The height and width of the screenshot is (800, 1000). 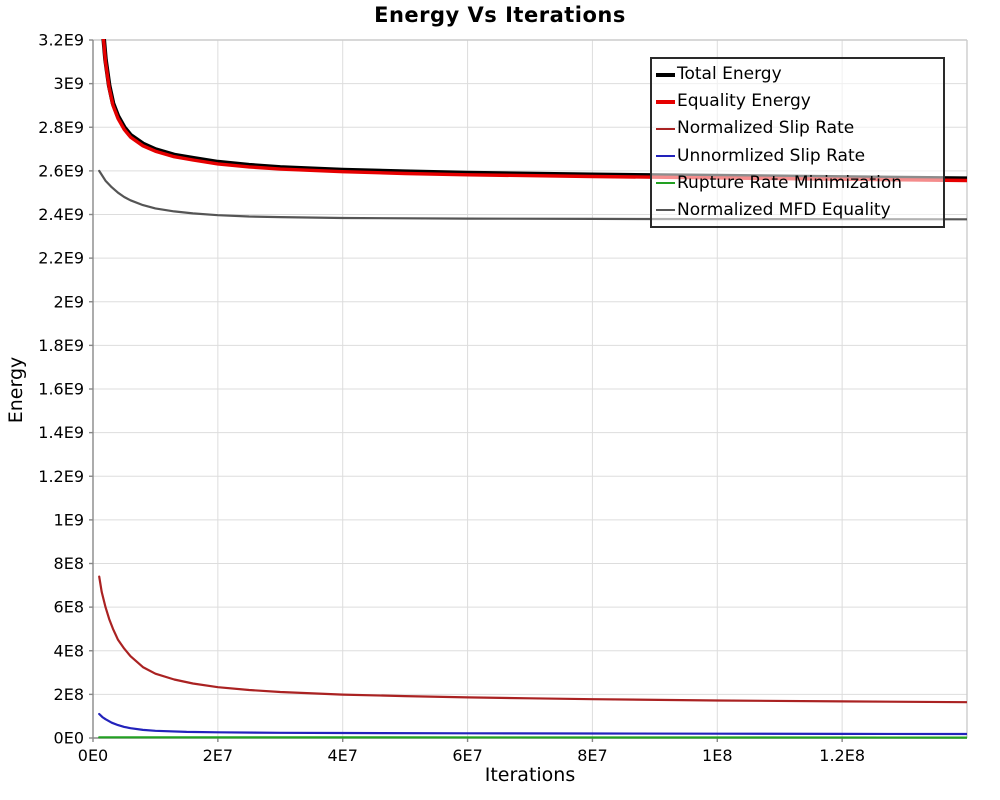 I want to click on series-line-normalized-mfd-equality, so click(x=532, y=195).